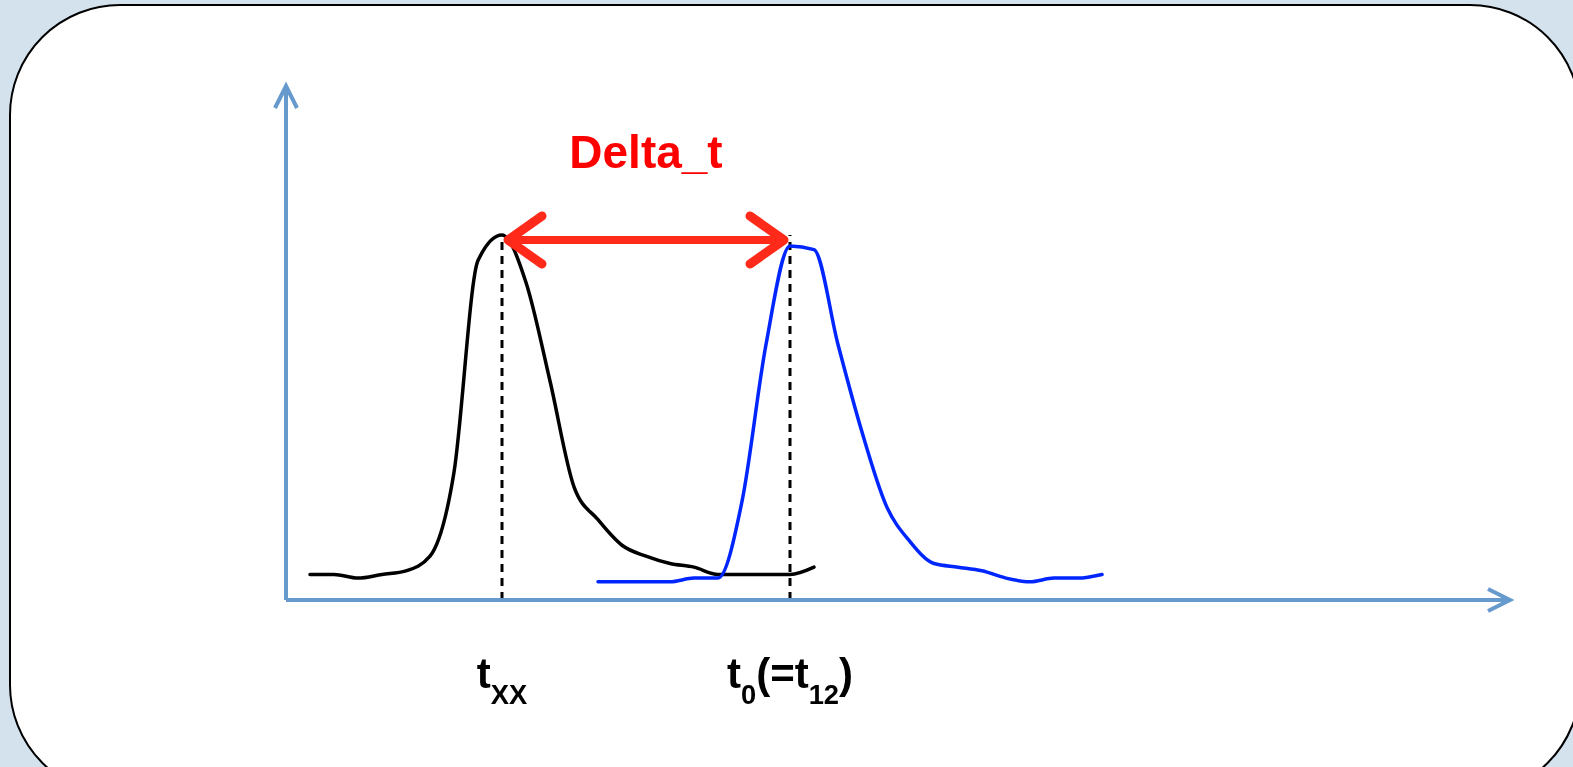 Image resolution: width=1573 pixels, height=767 pixels. Describe the element at coordinates (502, 680) in the screenshot. I see `x-tick-label: t$_{XX}$` at that location.